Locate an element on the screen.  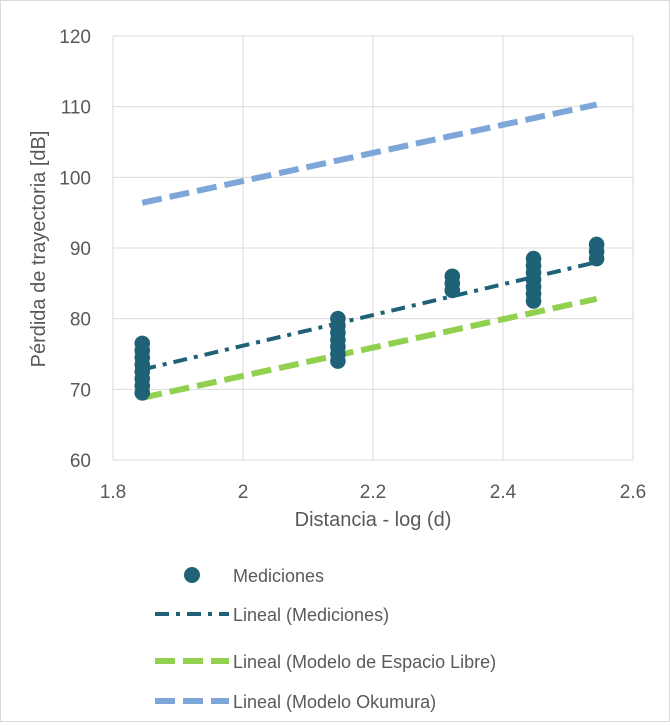
legend-label: Lineal (Modelo Okumura) is located at coordinates (334, 702).